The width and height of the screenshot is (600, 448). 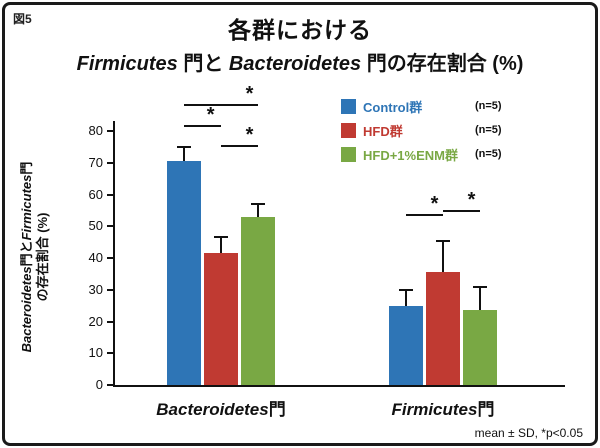 I want to click on legend-series-name: HFD群, so click(x=383, y=131).